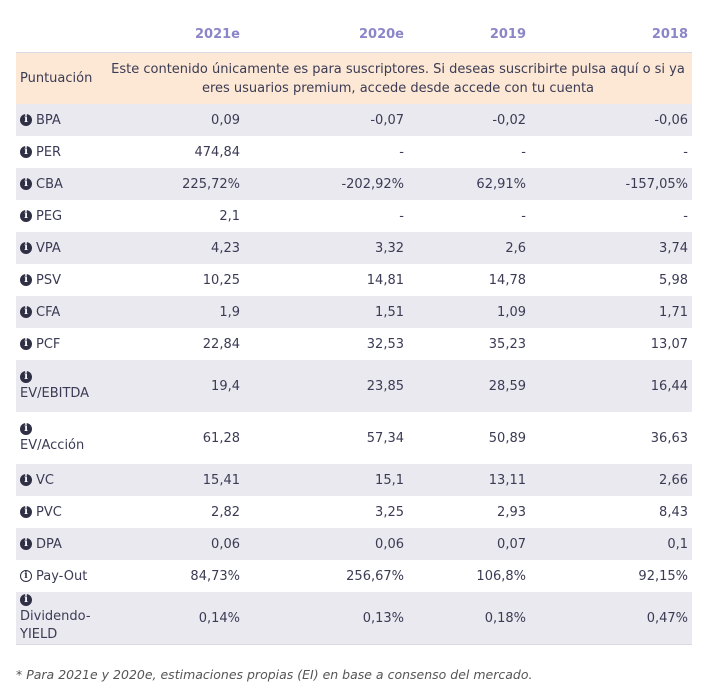  I want to click on cell-2018: 13,07, so click(669, 344).